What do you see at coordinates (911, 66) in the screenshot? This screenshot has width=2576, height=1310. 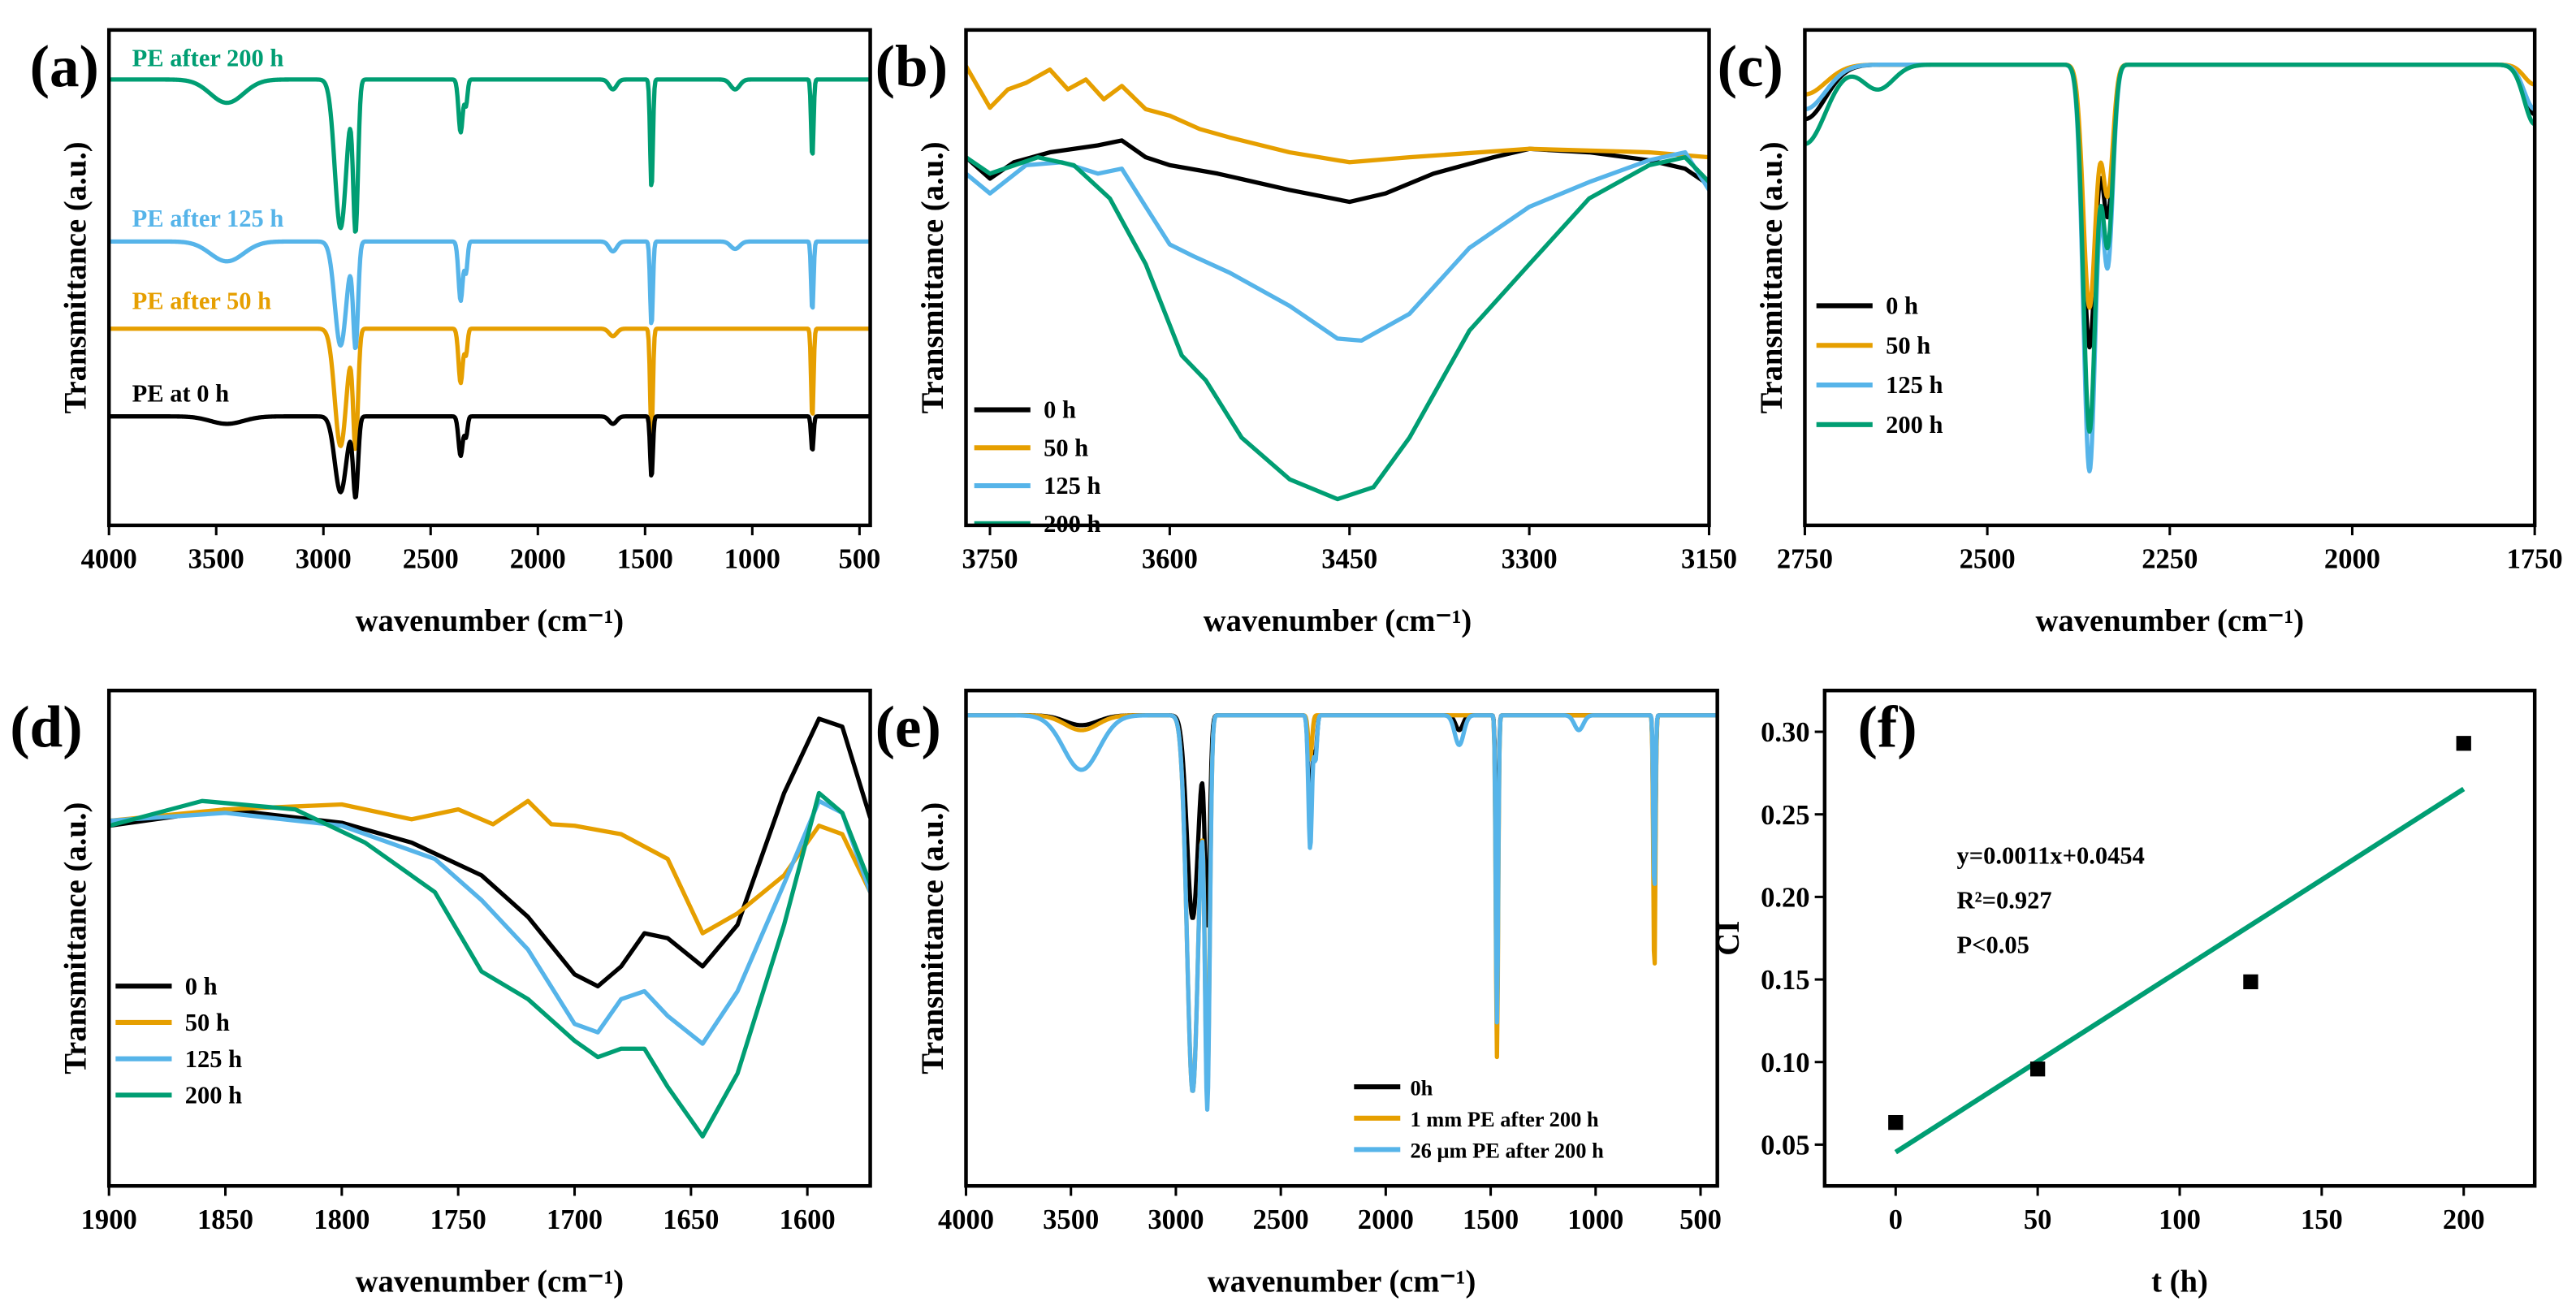 I see `panel-letter: (b)` at bounding box center [911, 66].